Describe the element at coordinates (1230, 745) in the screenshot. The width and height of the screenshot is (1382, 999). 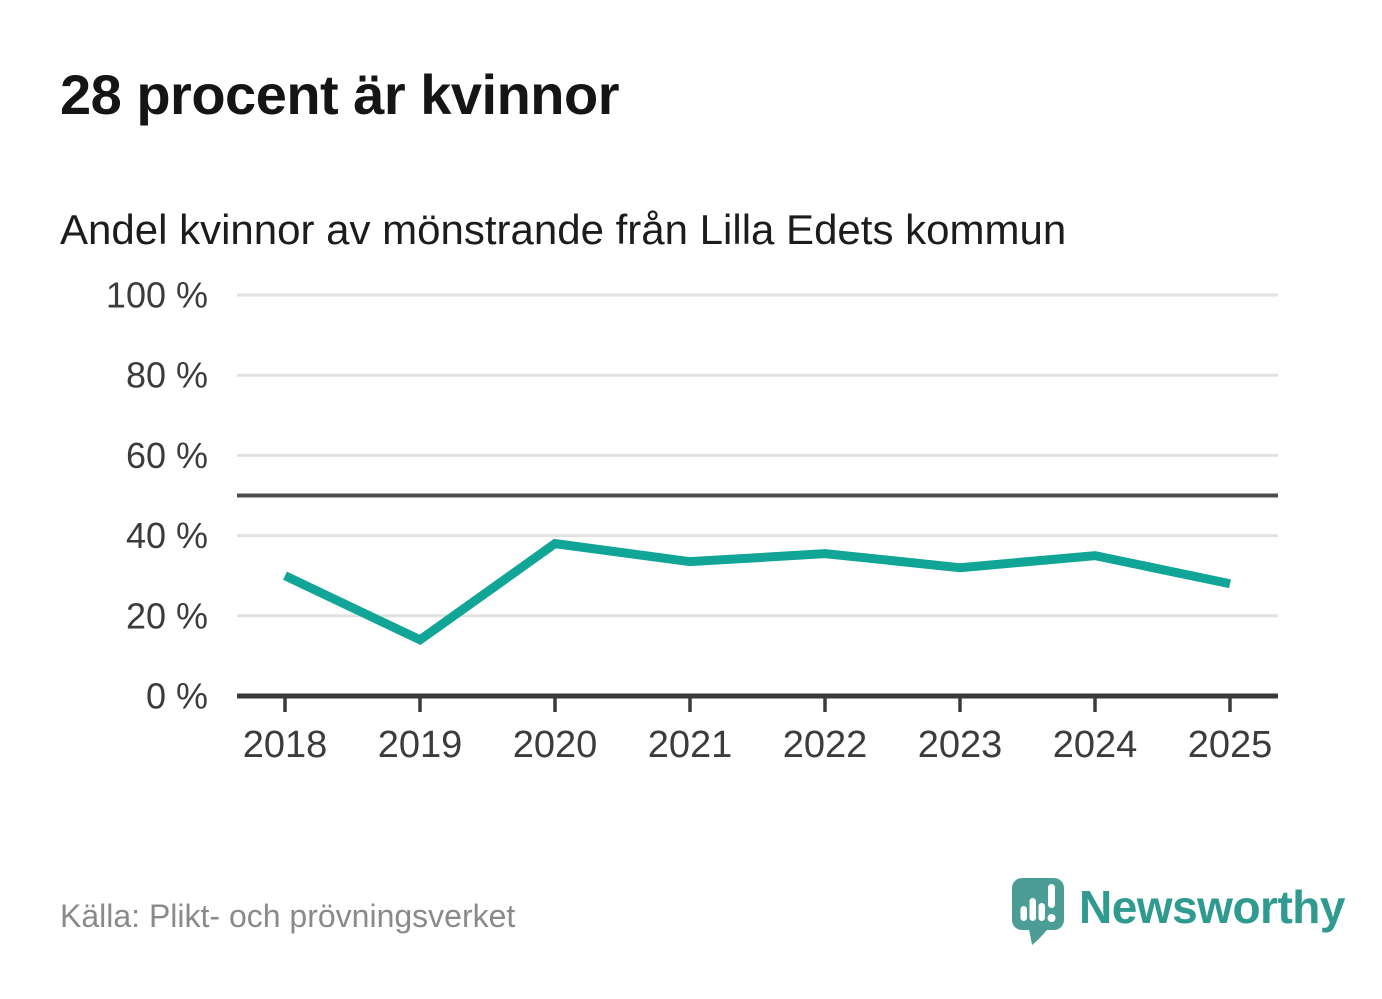
I see `x-axis-tick-label: 2025` at that location.